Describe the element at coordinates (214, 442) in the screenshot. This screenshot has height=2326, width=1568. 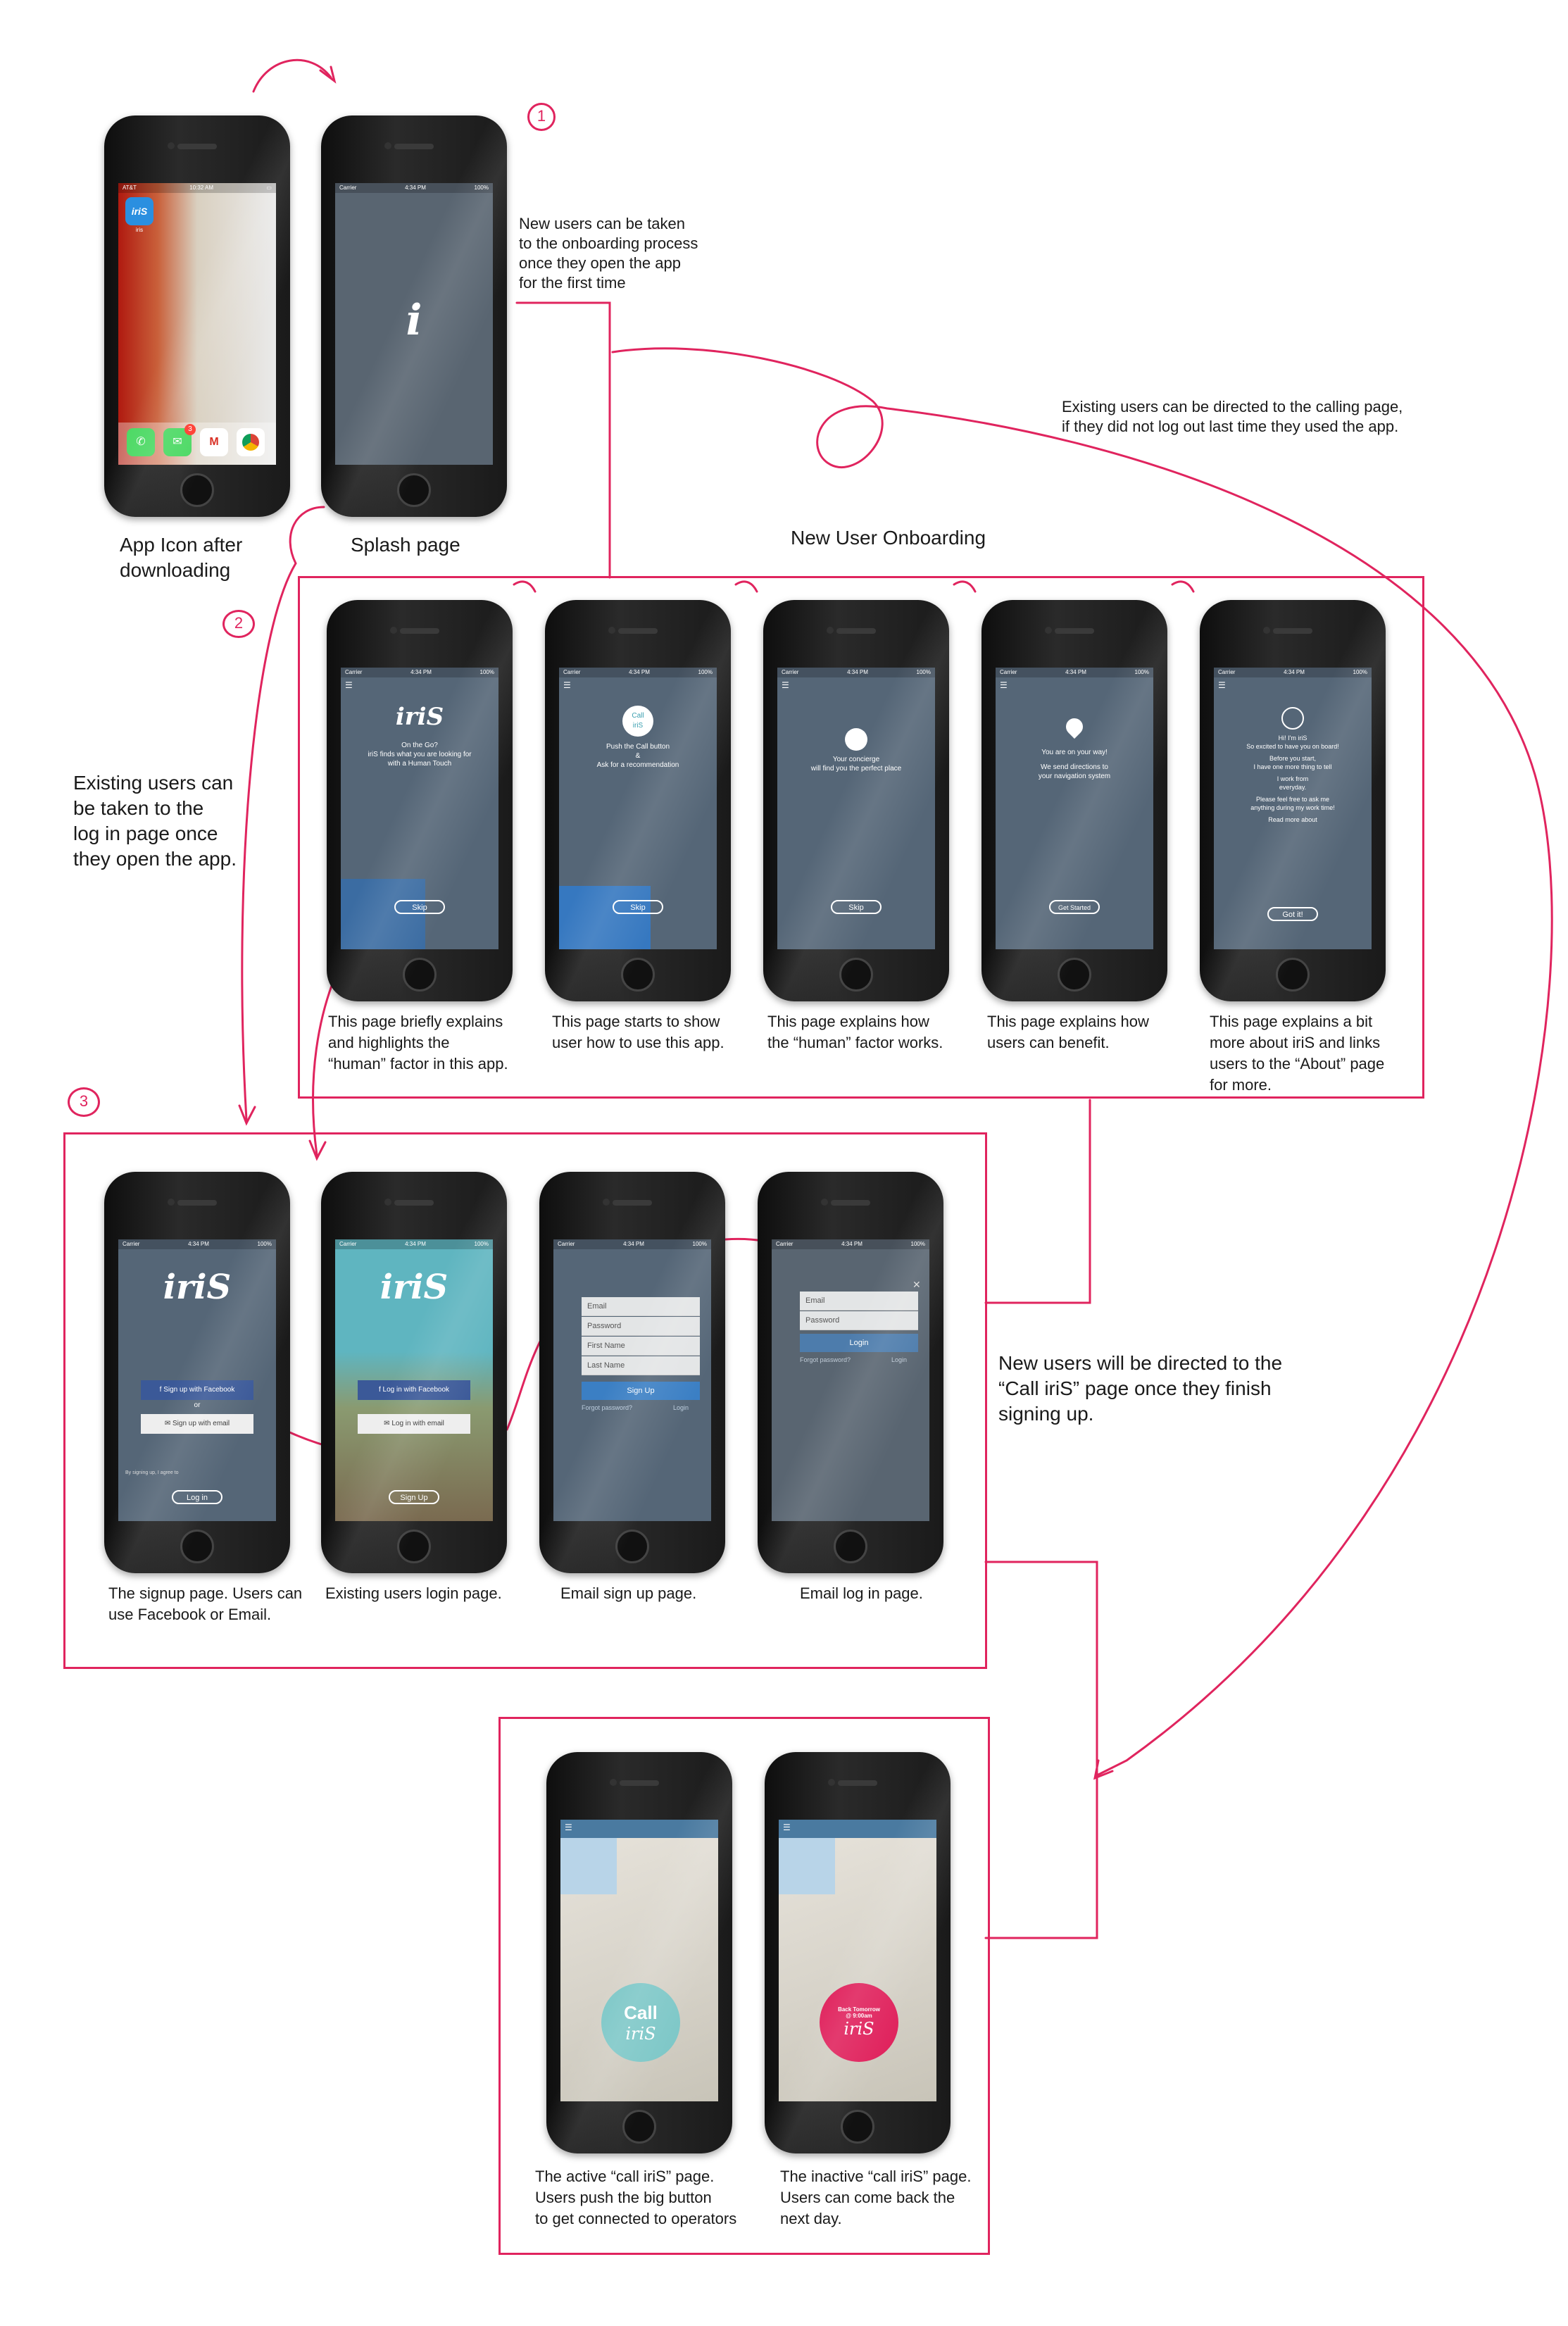
I see `gmail-icon: M` at that location.